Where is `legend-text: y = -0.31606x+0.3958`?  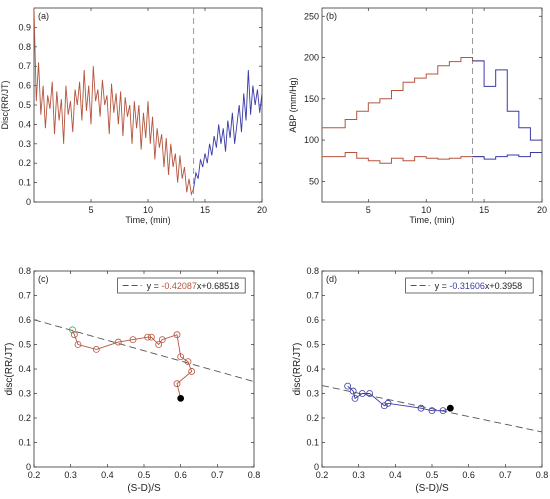 legend-text: y = -0.31606x+0.3958 is located at coordinates (479, 286).